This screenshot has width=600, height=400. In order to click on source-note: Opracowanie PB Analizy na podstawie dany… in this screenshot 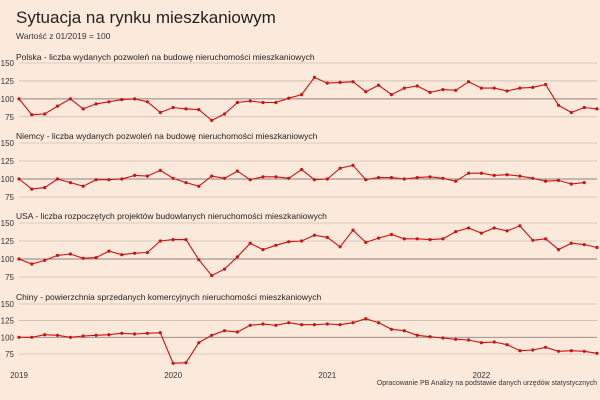, I will do `click(486, 383)`.